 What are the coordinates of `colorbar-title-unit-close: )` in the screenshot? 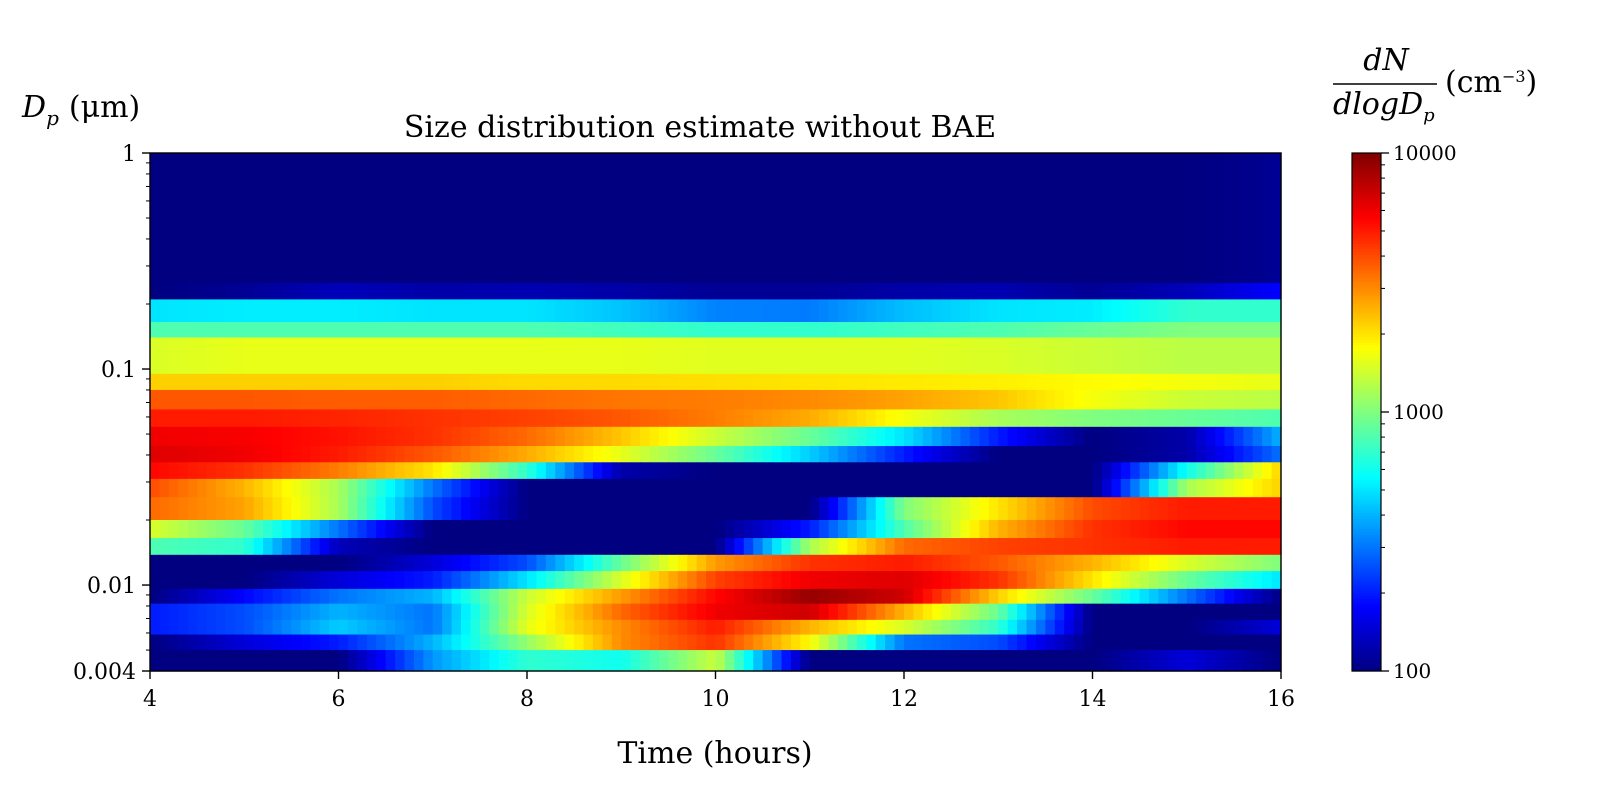 It's located at (1532, 82).